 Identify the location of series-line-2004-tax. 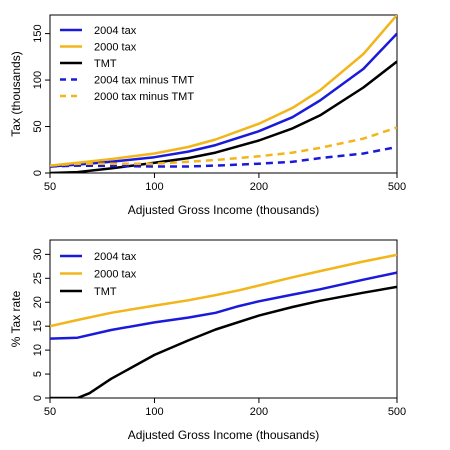
(223, 305).